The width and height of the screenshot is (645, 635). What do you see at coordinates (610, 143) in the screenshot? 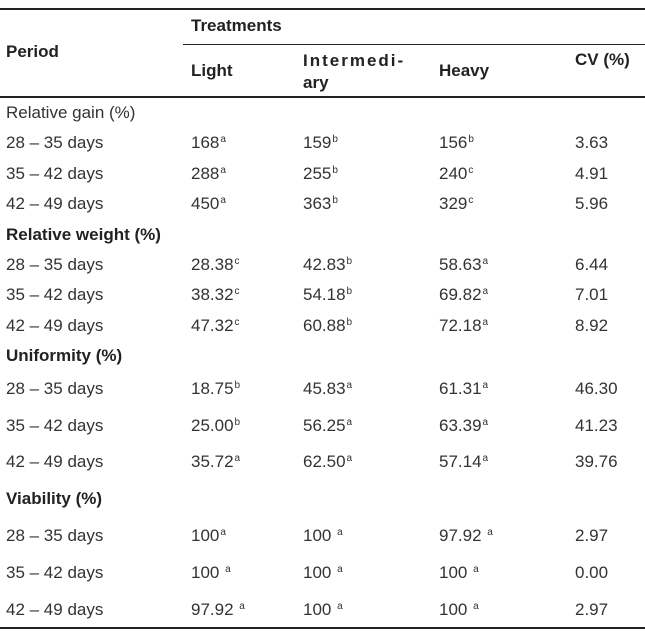
I see `cv-value: 3.63` at bounding box center [610, 143].